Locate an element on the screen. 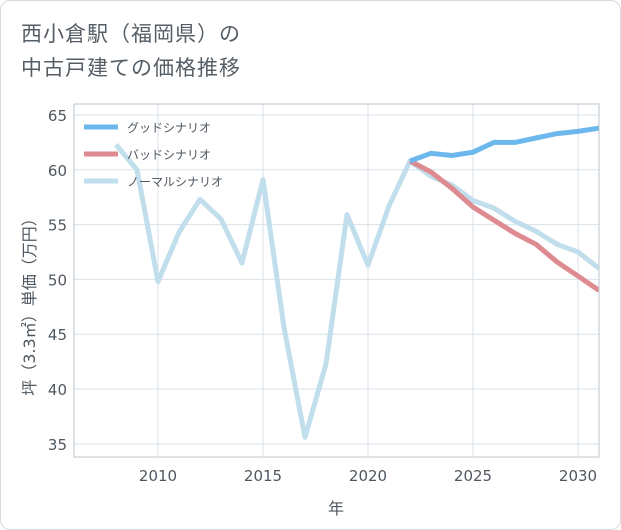  x-tick-labels: 2010 2015 2020 2025 2030 is located at coordinates (368, 476).